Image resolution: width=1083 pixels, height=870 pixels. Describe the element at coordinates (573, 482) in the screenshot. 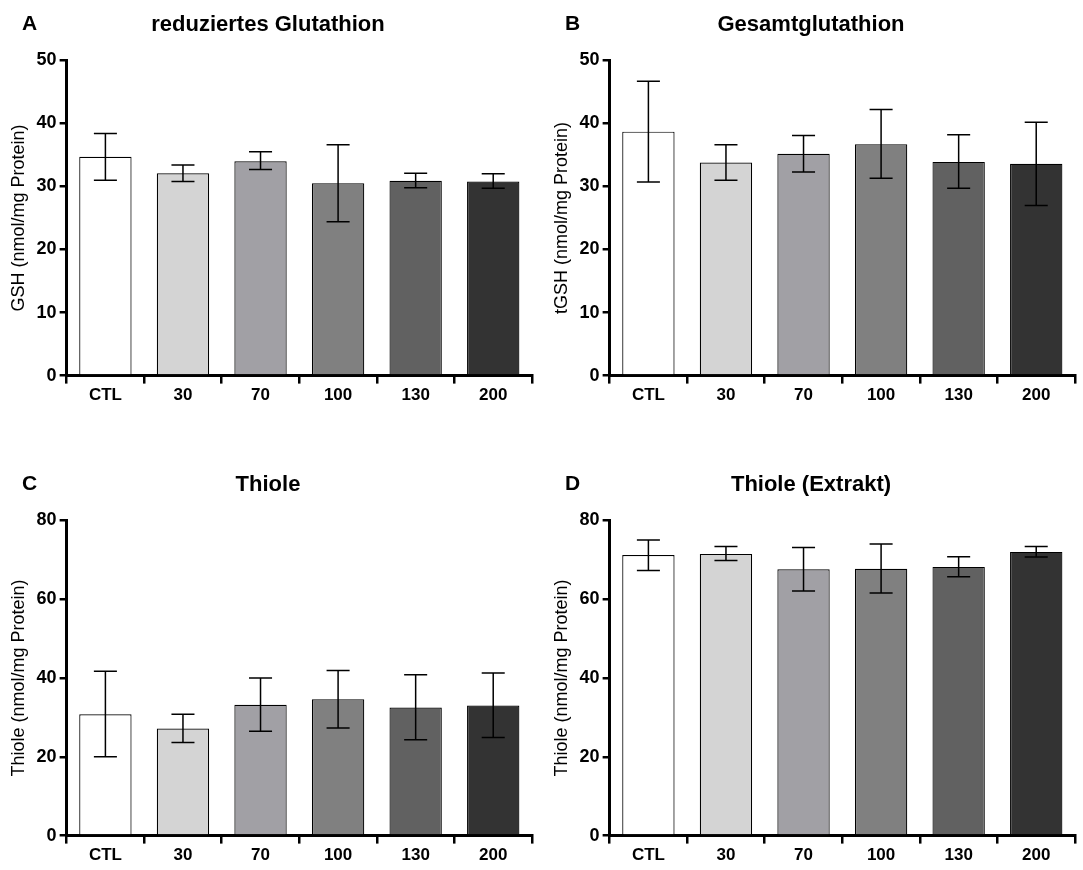

I see `text: D` at that location.